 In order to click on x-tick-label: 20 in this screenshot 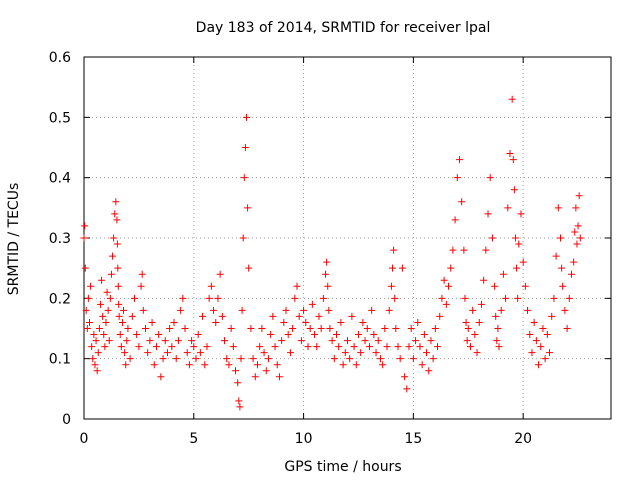, I will do `click(523, 439)`.